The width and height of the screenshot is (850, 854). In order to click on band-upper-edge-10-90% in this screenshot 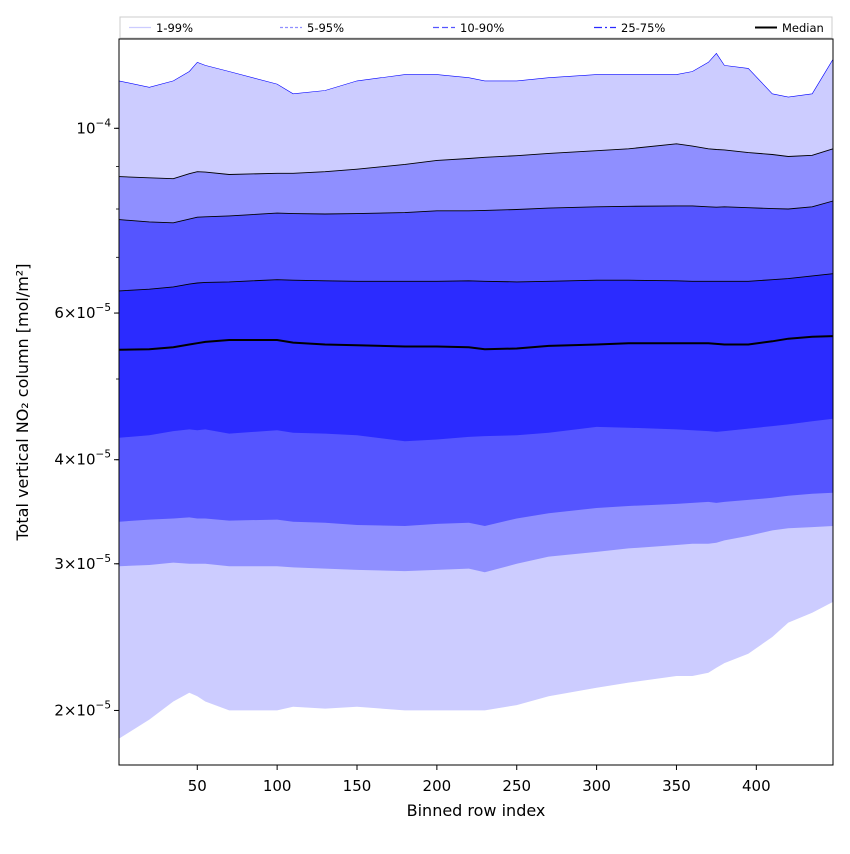, I will do `click(476, 212)`.